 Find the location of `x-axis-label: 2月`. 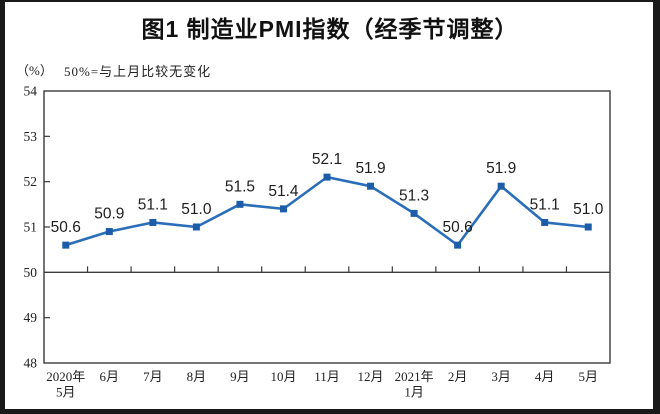

x-axis-label: 2月 is located at coordinates (458, 376).